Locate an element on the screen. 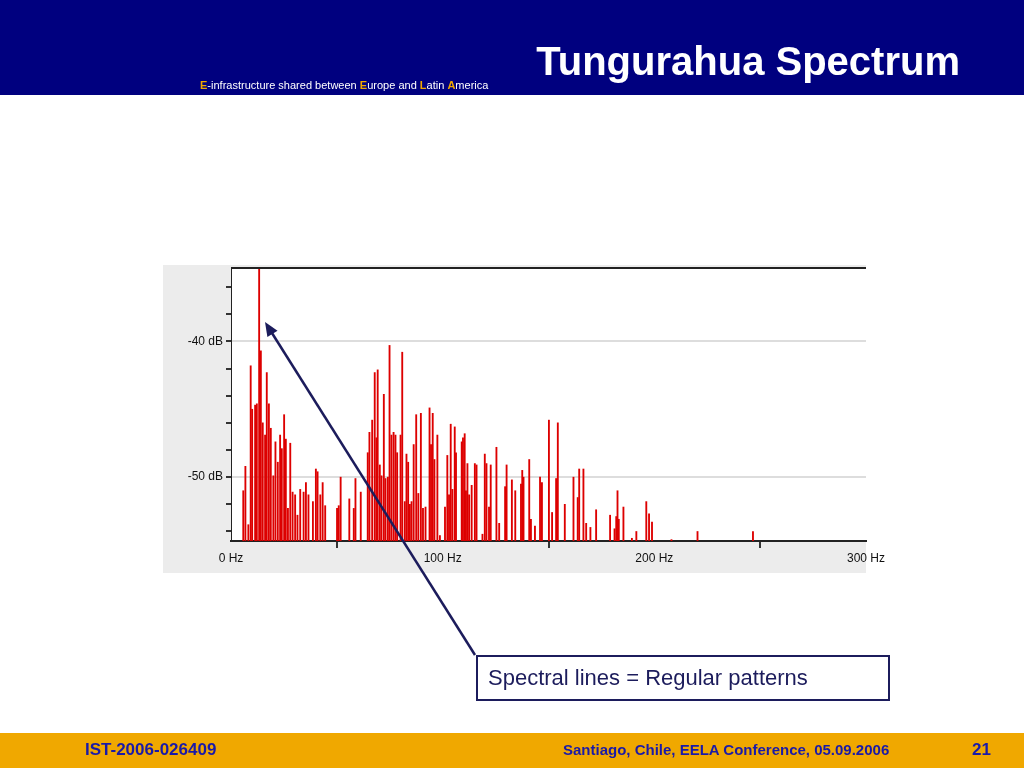  y-tick-label: -50 dB is located at coordinates (205, 476).